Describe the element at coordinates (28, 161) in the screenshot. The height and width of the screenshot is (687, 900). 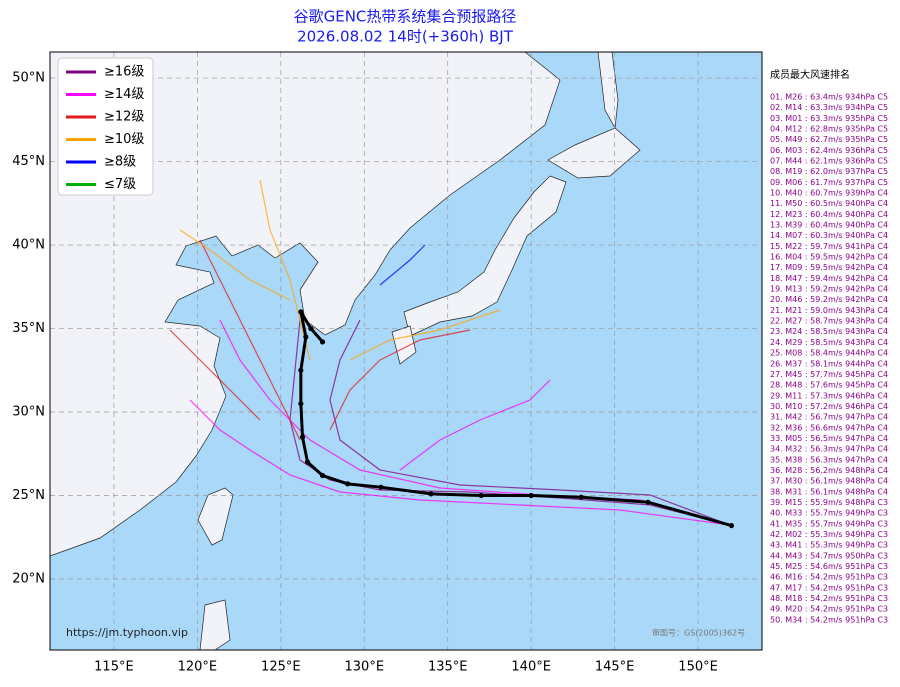
I see `y-tick-label: 45°N` at that location.